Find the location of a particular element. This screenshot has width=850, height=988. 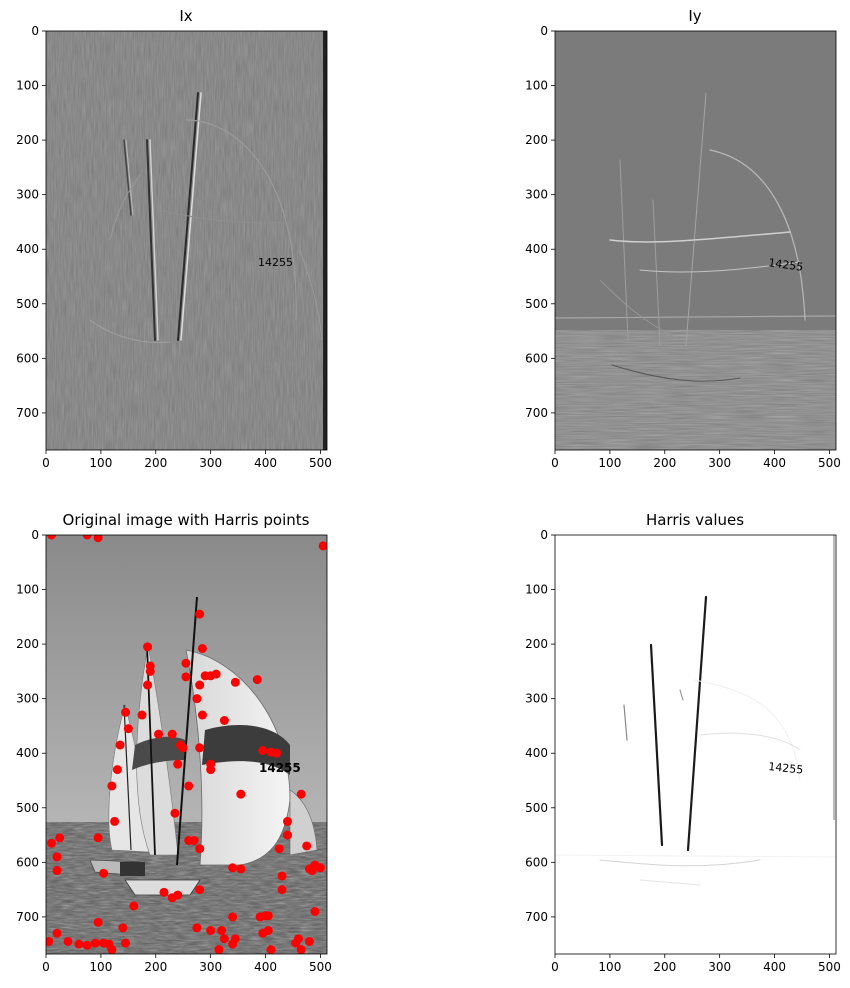

y-tick-label: 100 is located at coordinates (536, 590).